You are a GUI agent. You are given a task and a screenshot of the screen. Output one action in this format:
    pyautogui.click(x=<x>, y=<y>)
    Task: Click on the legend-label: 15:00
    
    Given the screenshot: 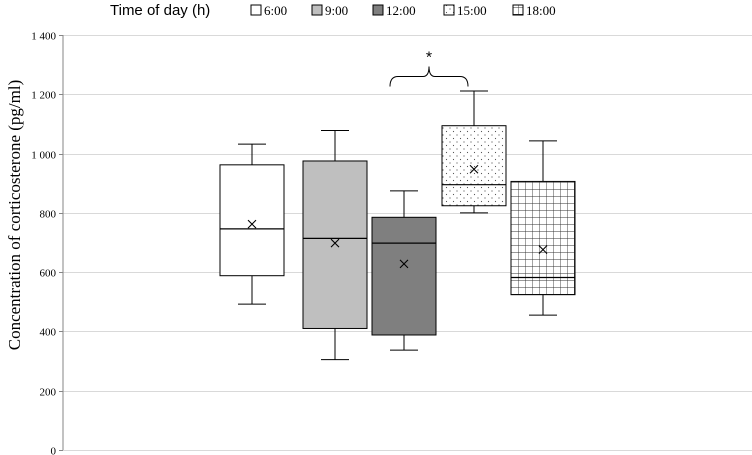 What is the action you would take?
    pyautogui.click(x=472, y=10)
    